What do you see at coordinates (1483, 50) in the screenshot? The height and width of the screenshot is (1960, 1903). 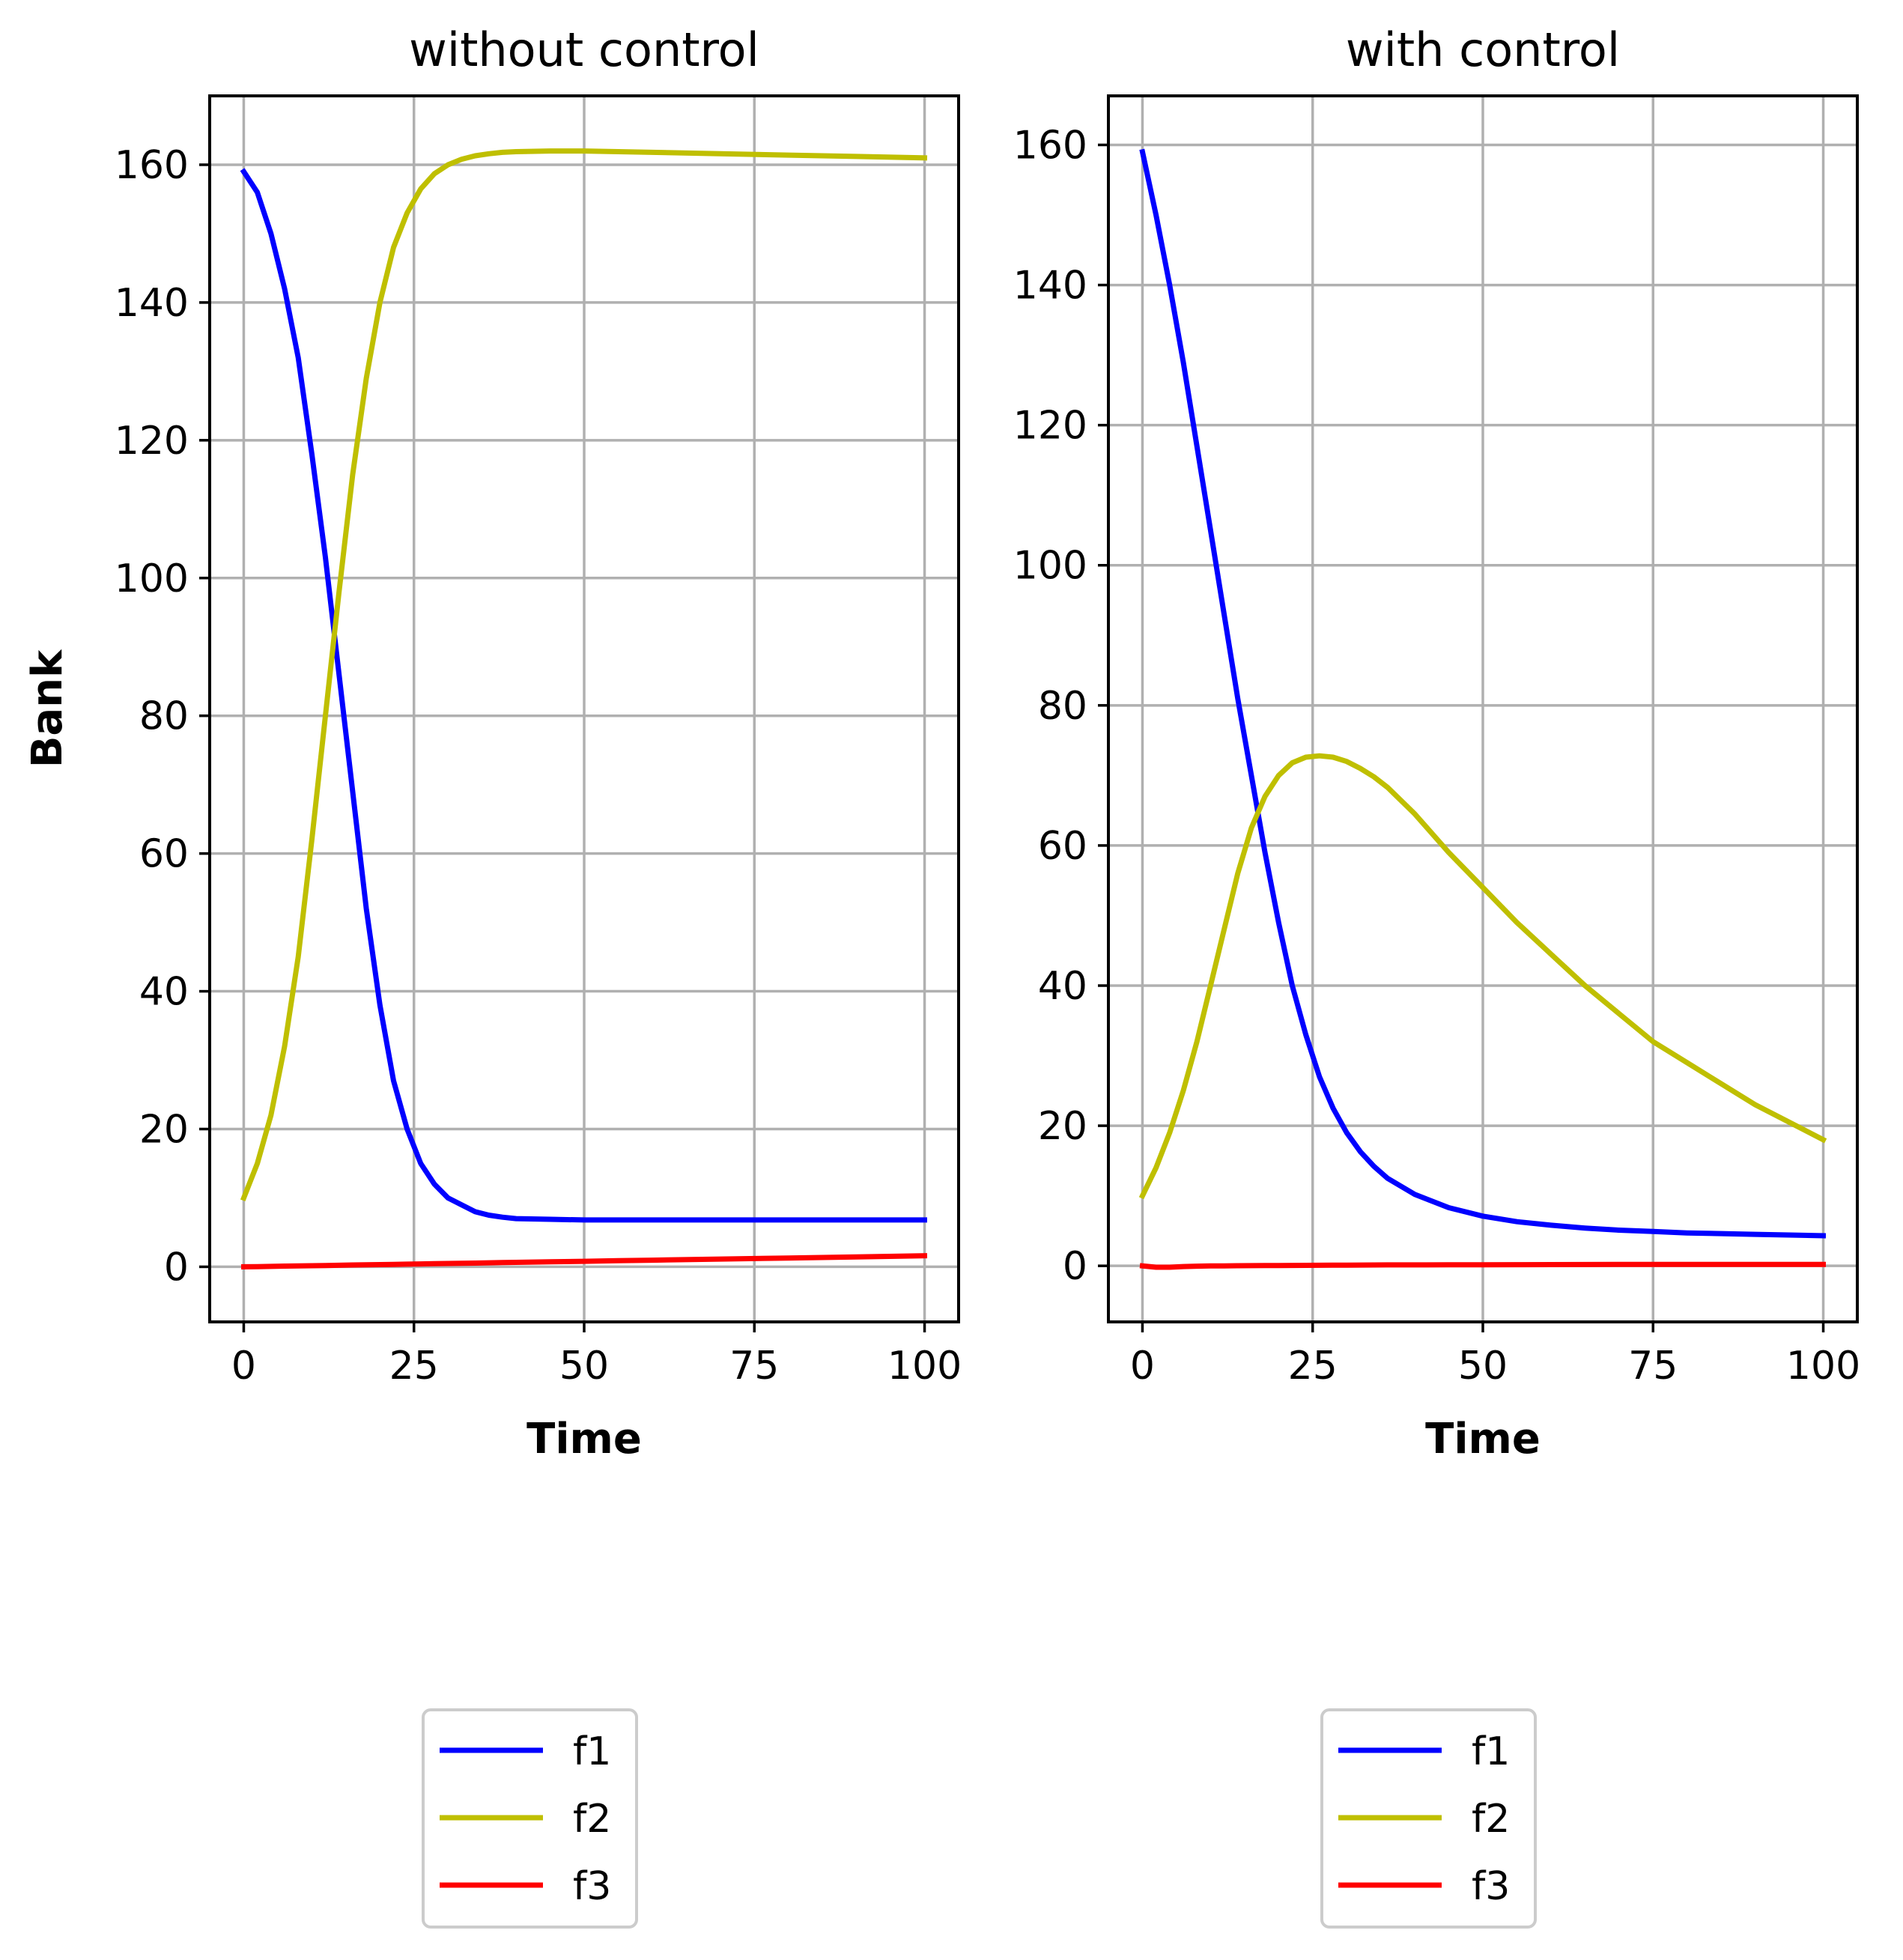 I see `chart-title: with control` at bounding box center [1483, 50].